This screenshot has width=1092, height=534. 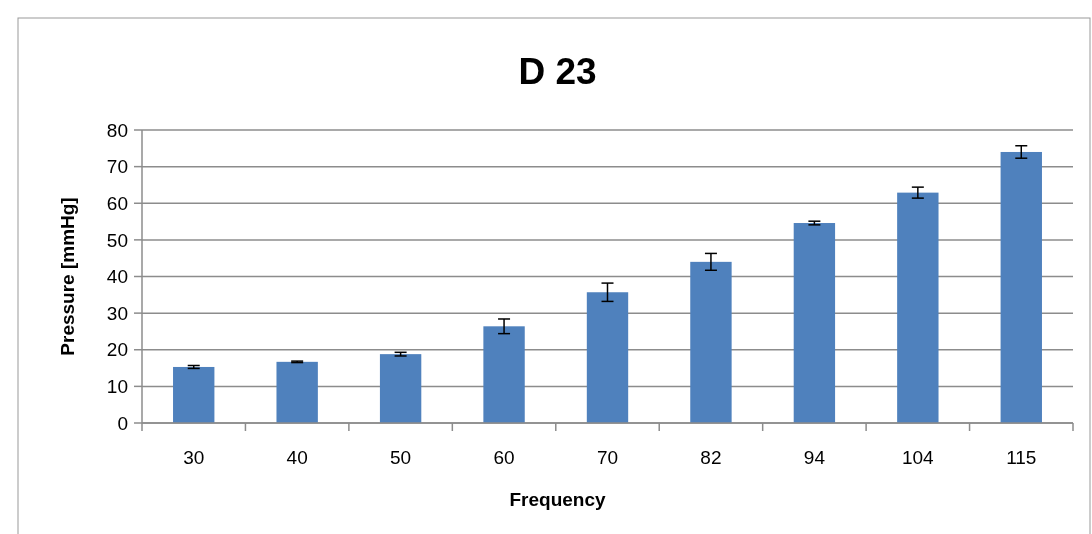 What do you see at coordinates (117, 167) in the screenshot?
I see `y-tick-label: 70` at bounding box center [117, 167].